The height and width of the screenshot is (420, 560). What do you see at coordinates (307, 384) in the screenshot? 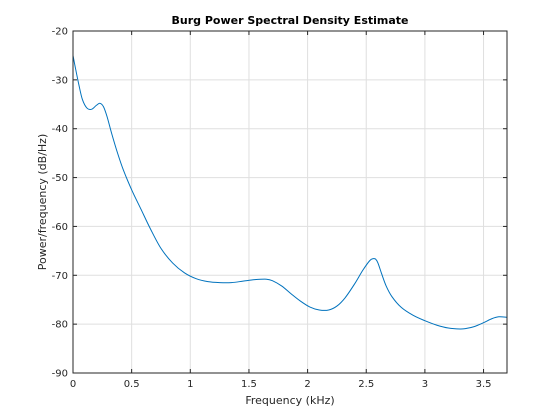
I see `x-tick-label: 2` at bounding box center [307, 384].